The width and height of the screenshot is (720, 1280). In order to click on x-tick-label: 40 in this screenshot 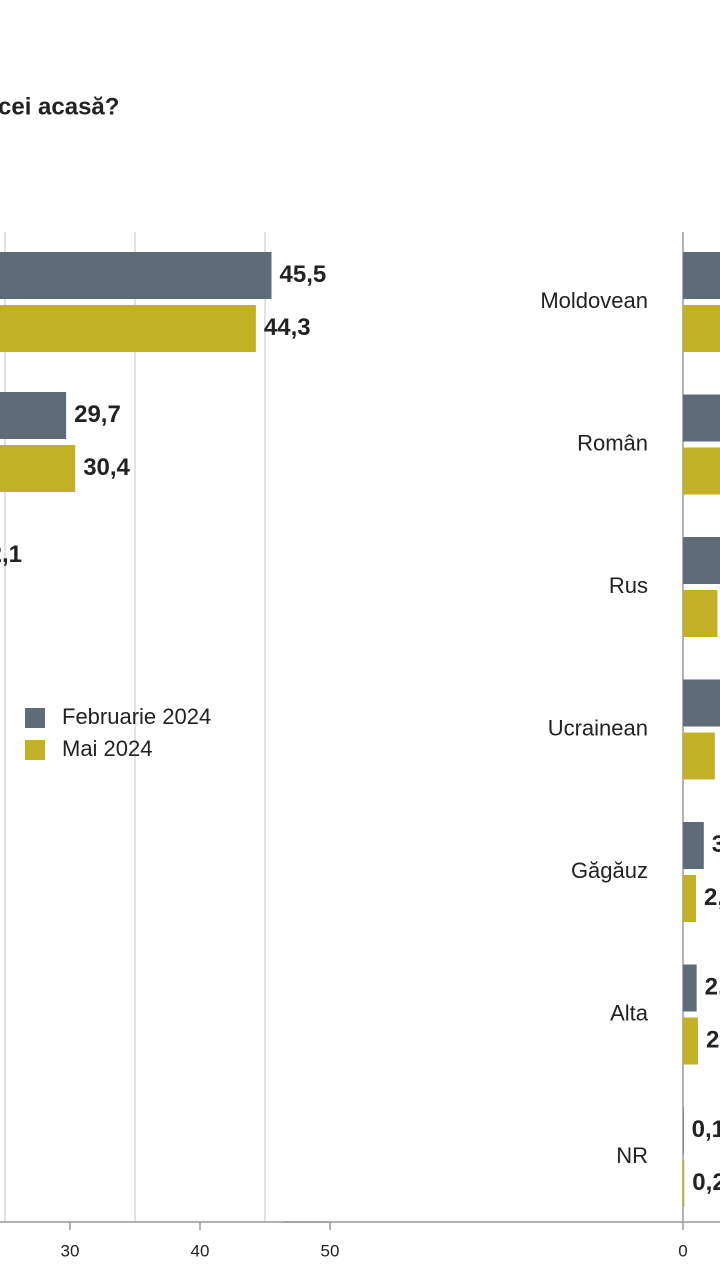, I will do `click(200, 1250)`.